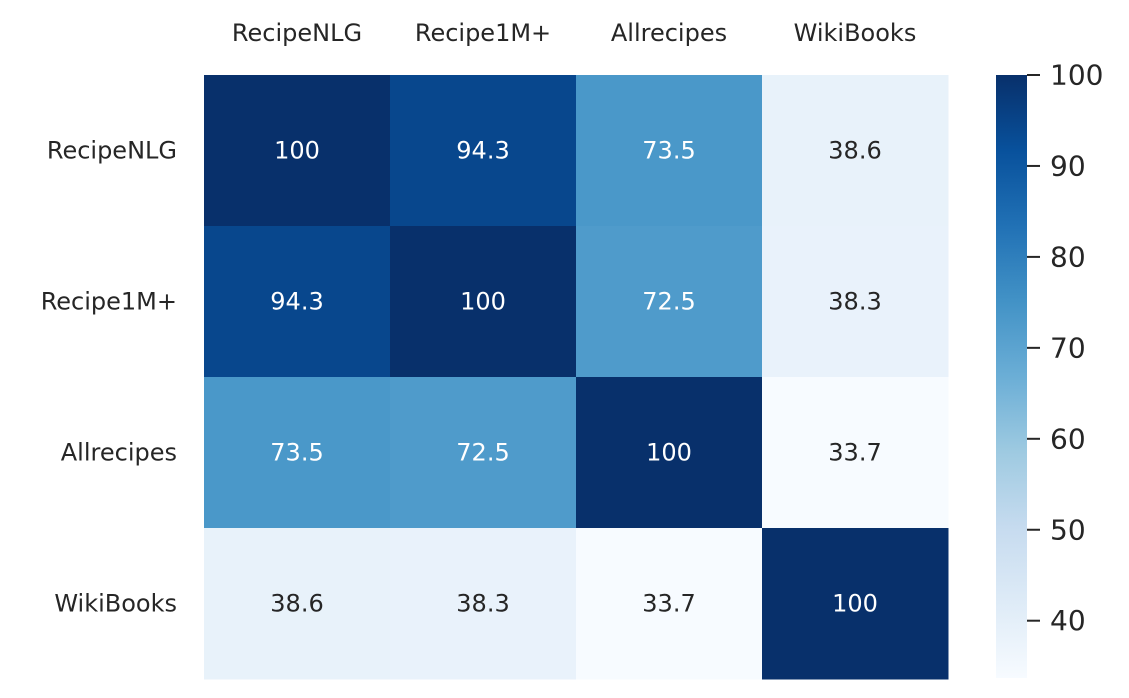 The image size is (1129, 698). What do you see at coordinates (112, 151) in the screenshot?
I see `y-tick-label: RecipeNLG` at bounding box center [112, 151].